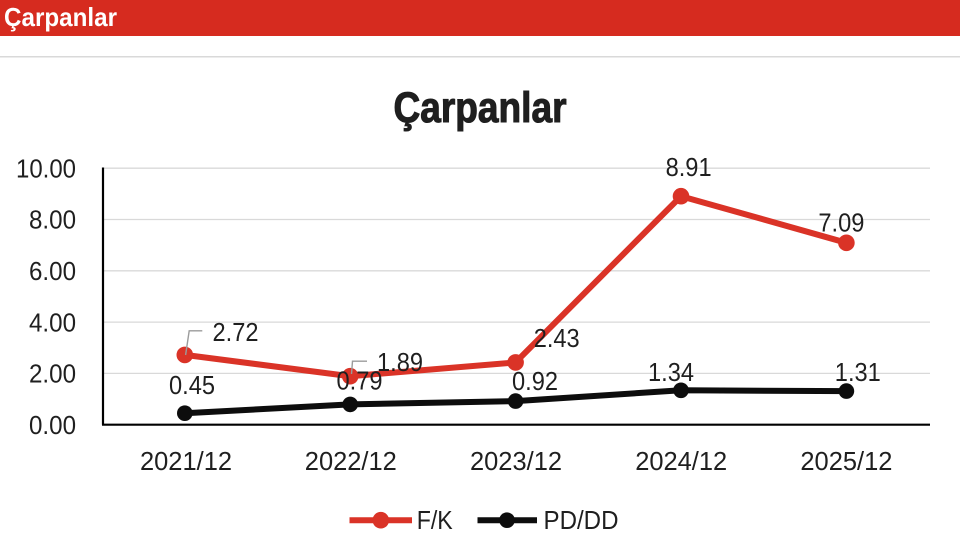 This screenshot has height=536, width=960. What do you see at coordinates (557, 338) in the screenshot?
I see `svg-text: 2.43` at bounding box center [557, 338].